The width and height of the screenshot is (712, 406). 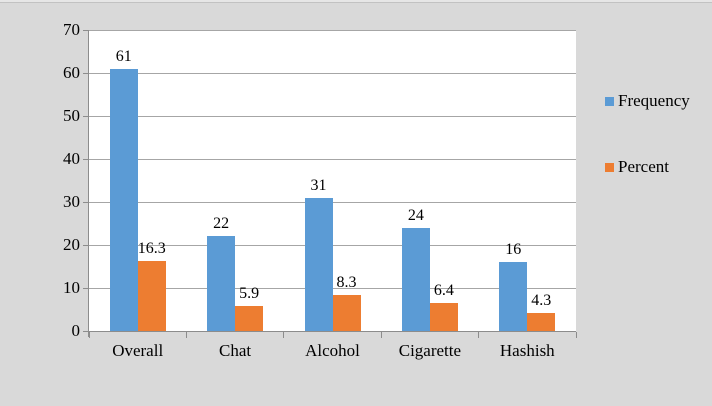 I want to click on legend-label-percent: Percent, so click(x=643, y=166).